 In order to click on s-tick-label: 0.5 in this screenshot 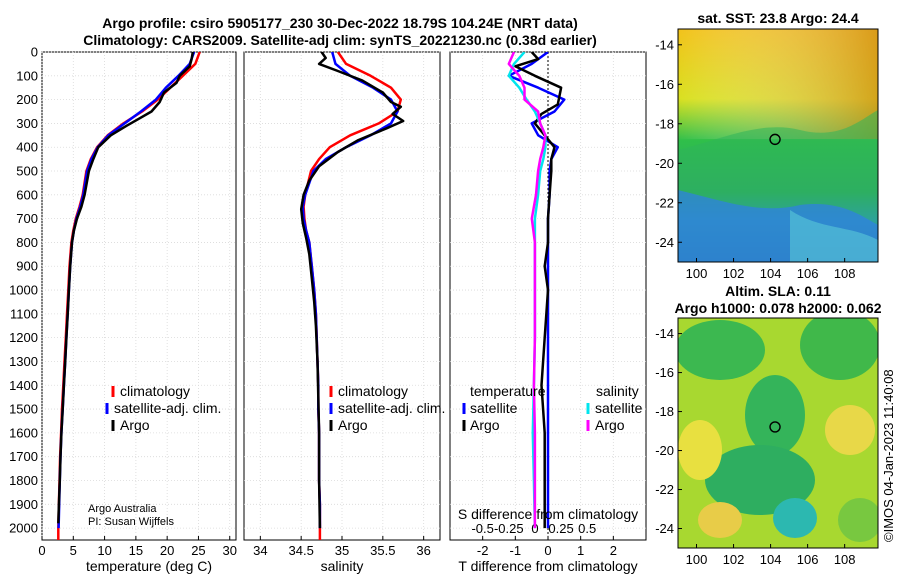, I will do `click(587, 528)`.